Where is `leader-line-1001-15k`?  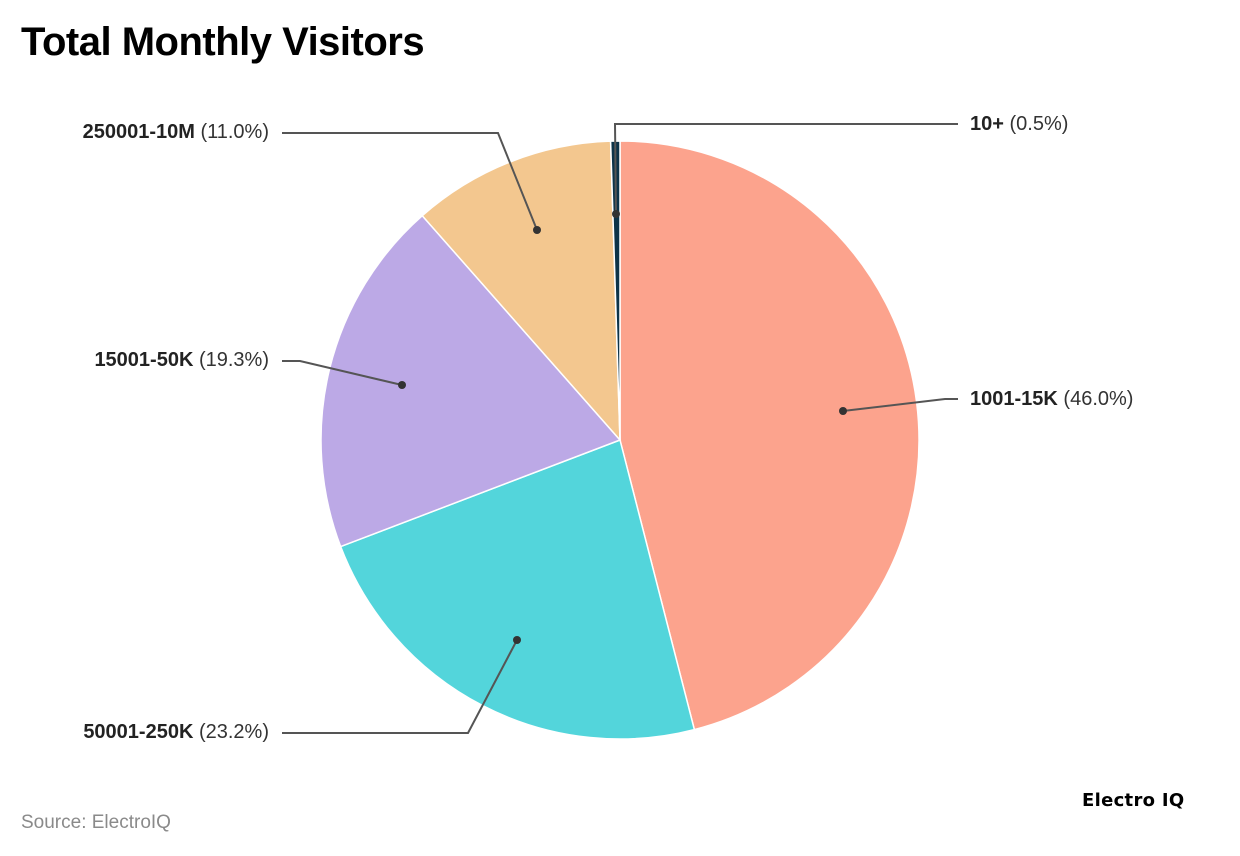 leader-line-1001-15k is located at coordinates (900, 405).